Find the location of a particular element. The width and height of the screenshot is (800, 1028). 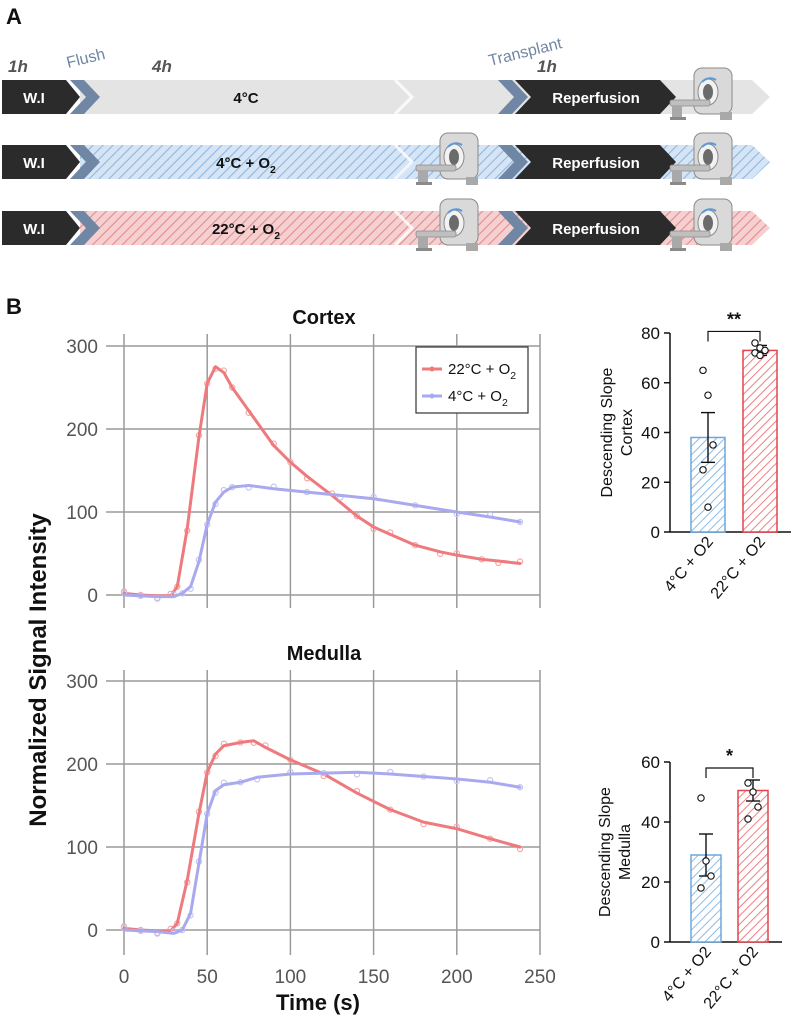

x-tick-label: 0 is located at coordinates (124, 977).